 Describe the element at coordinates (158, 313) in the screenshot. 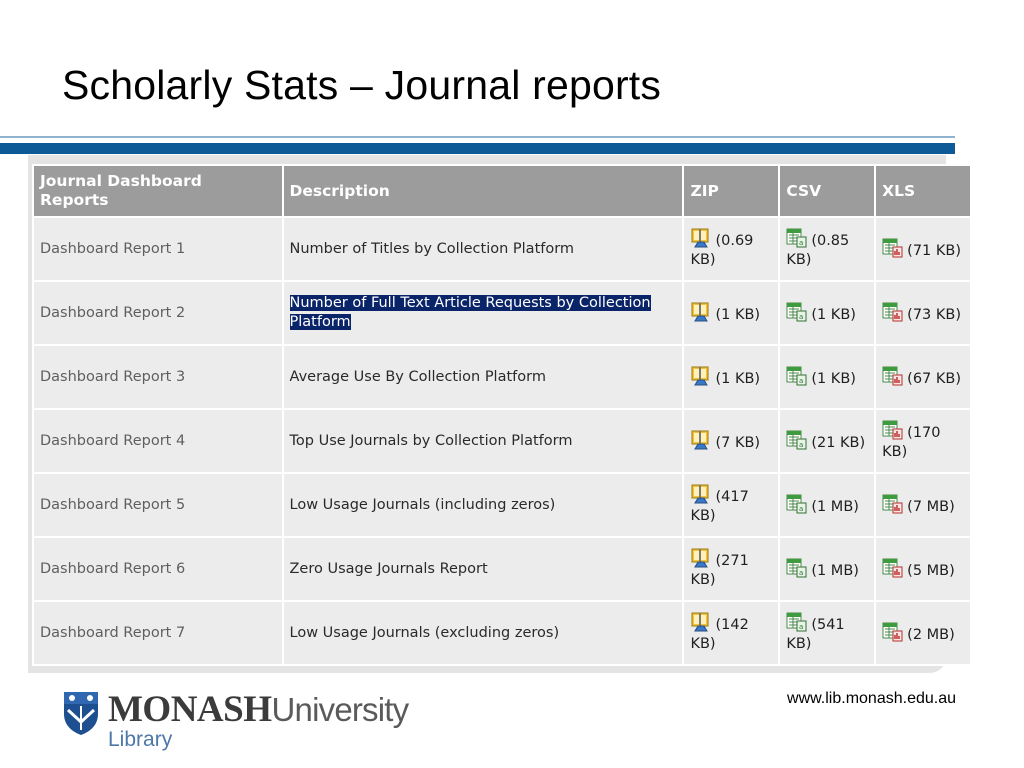

I see `report-name: Dashboard Report 2` at that location.